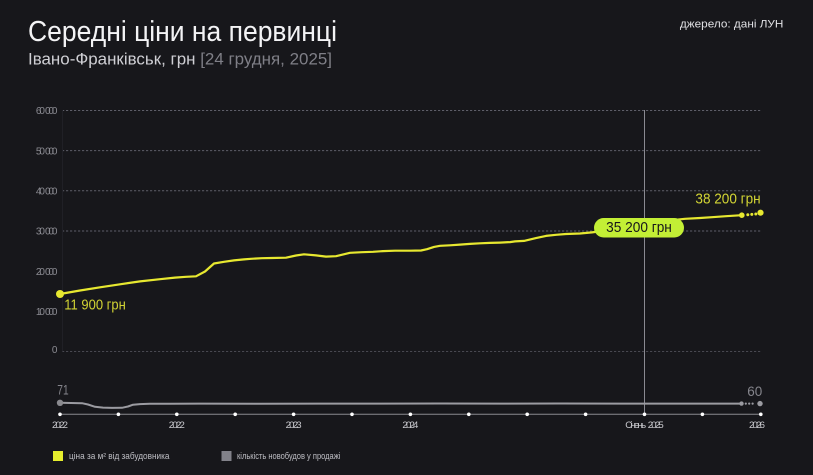 The height and width of the screenshot is (475, 813). Describe the element at coordinates (47, 151) in the screenshot. I see `svg-text: 50 000` at that location.